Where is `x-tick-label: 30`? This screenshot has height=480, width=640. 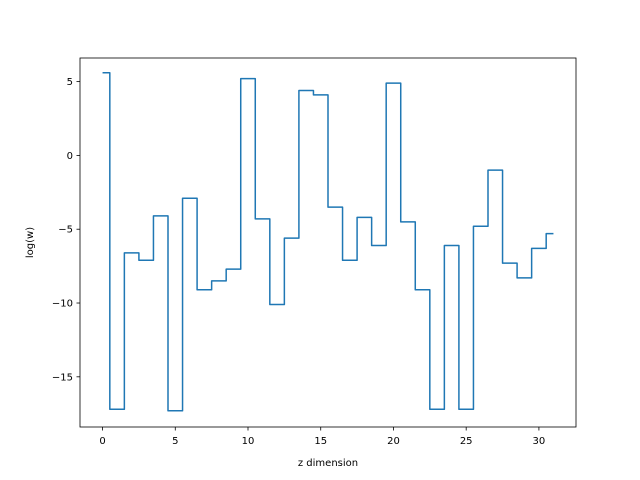 x-tick-label: 30 is located at coordinates (539, 441).